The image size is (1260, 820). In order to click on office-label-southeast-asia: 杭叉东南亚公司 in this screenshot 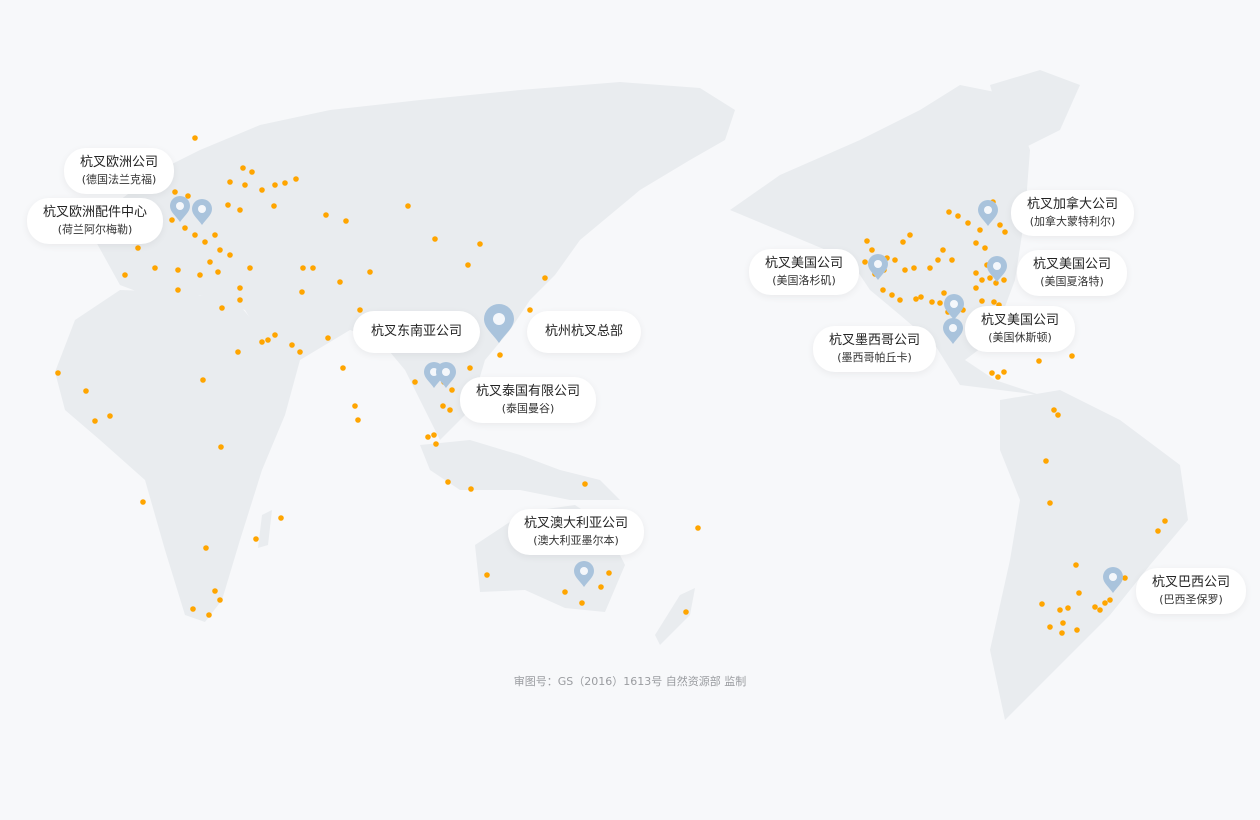, I will do `click(417, 332)`.